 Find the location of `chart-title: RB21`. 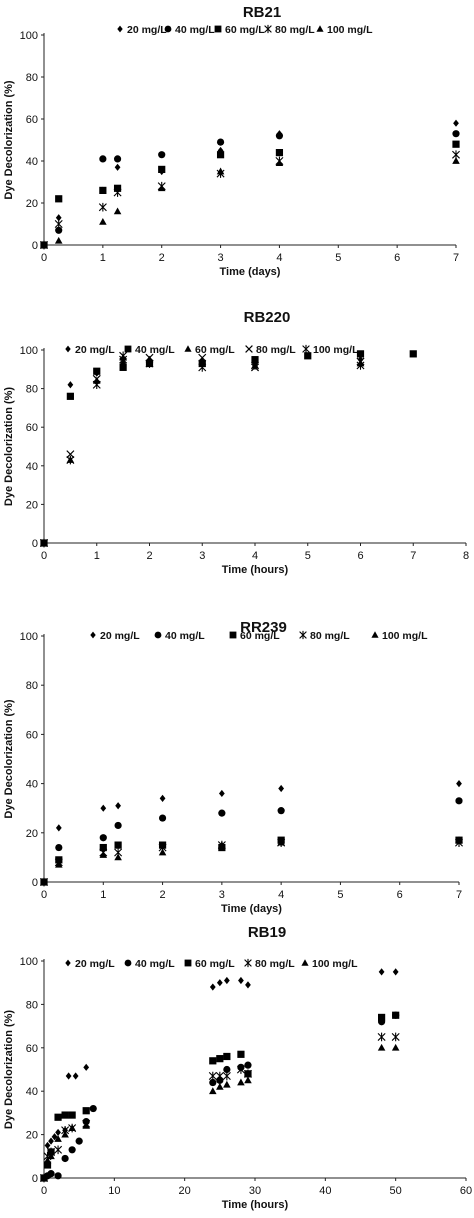

chart-title: RB21 is located at coordinates (262, 12).